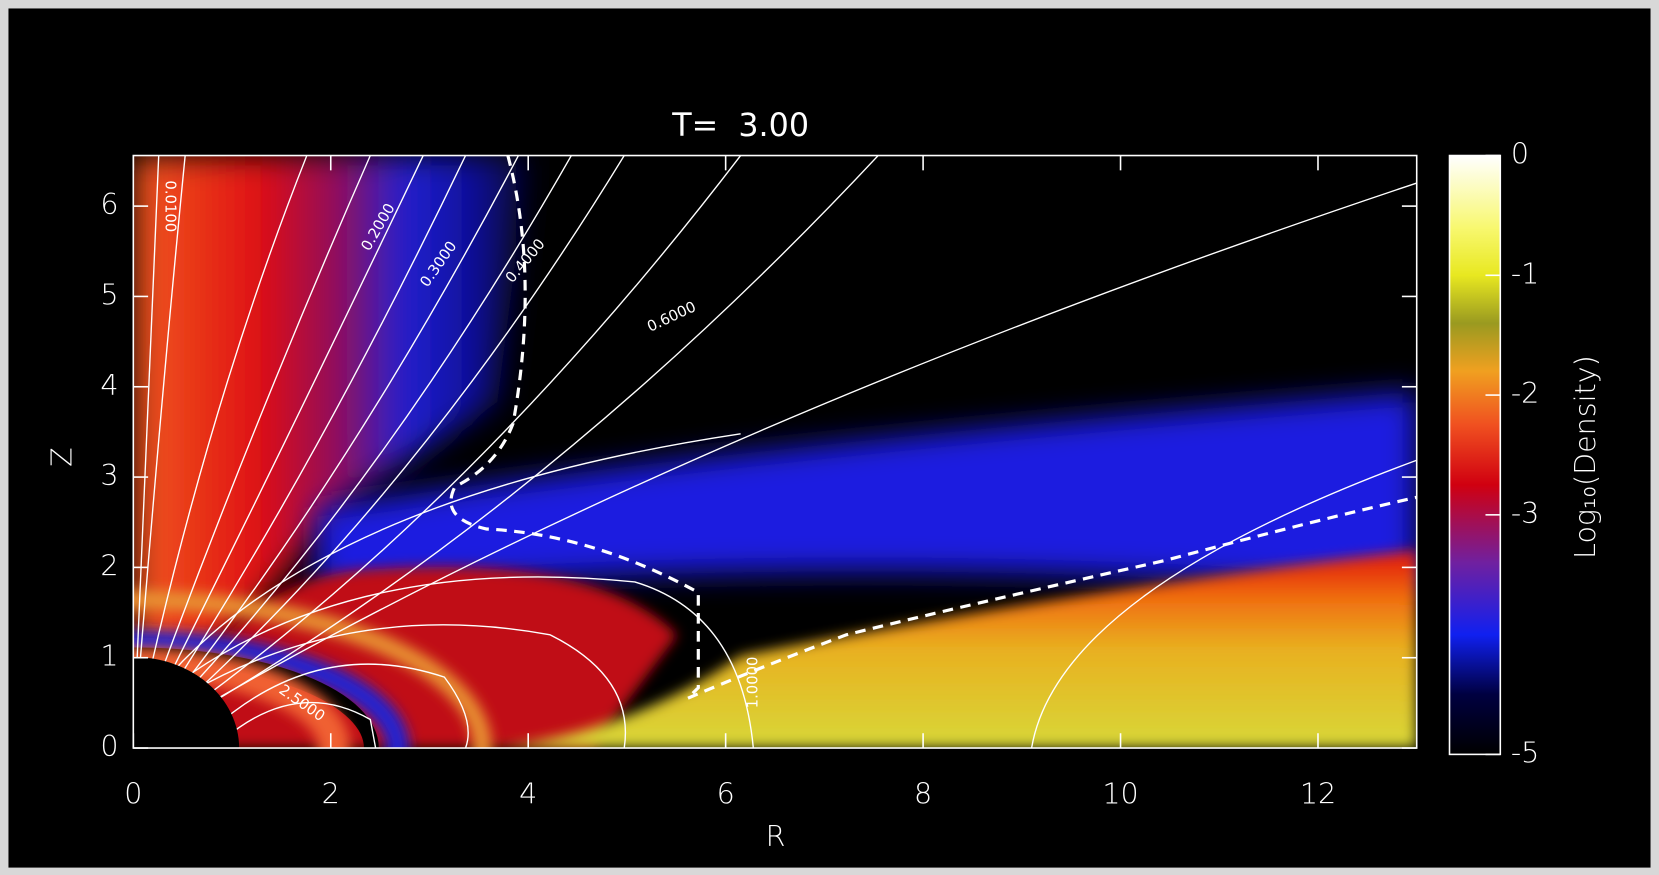 Image resolution: width=1659 pixels, height=875 pixels. I want to click on contour-label: 1.0000, so click(752, 683).